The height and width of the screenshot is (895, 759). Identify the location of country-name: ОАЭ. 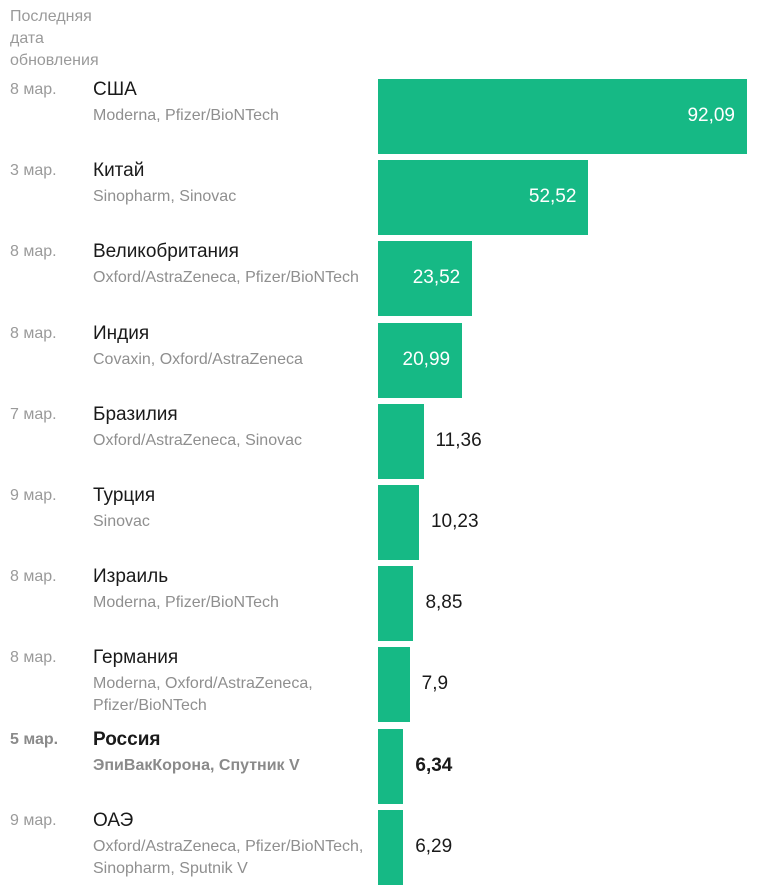
(113, 820).